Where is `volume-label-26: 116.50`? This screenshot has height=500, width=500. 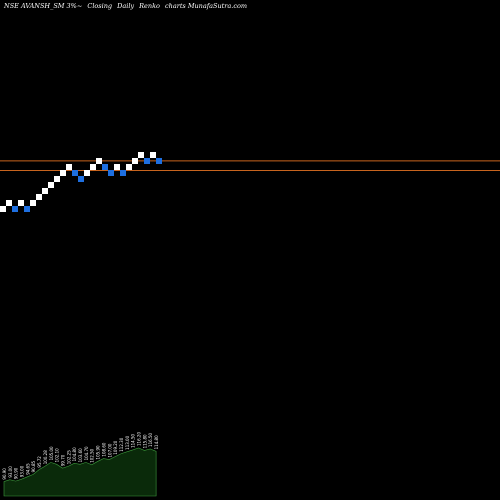 volume-label-26: 116.50 is located at coordinates (150, 440).